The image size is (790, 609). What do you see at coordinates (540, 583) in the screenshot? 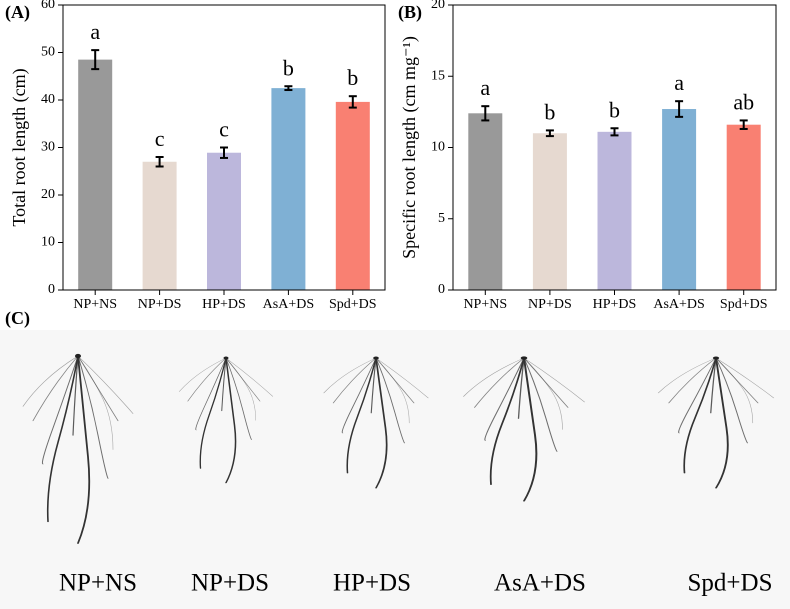
I see `photo-label: AsA+DS` at bounding box center [540, 583].